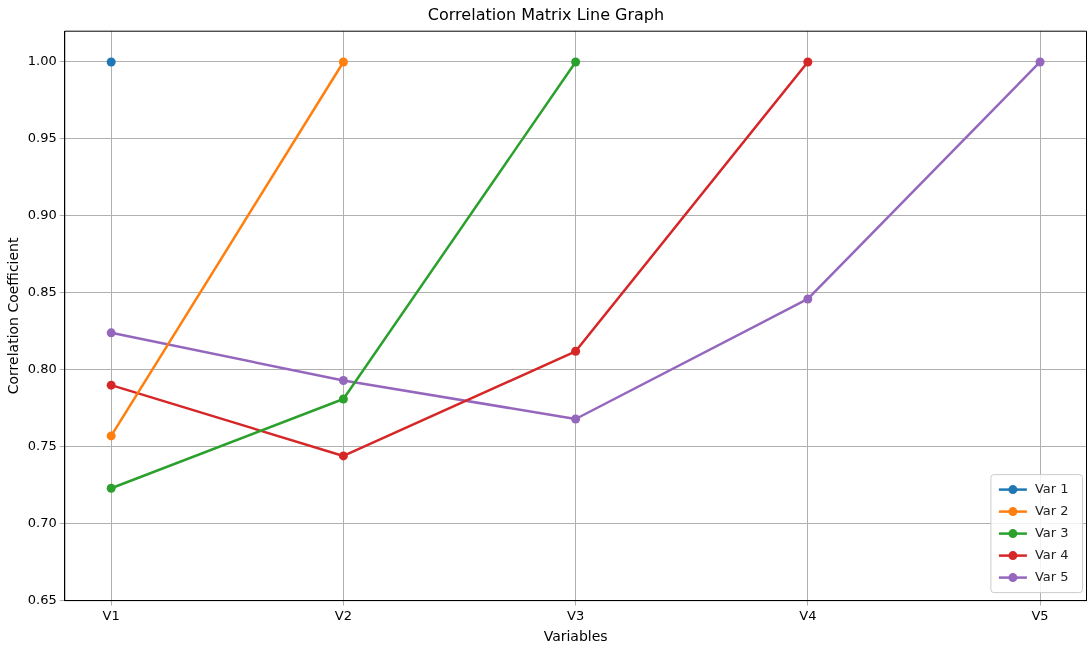 This screenshot has height=648, width=1091. What do you see at coordinates (1051, 576) in the screenshot?
I see `legend-label: Var 5` at bounding box center [1051, 576].